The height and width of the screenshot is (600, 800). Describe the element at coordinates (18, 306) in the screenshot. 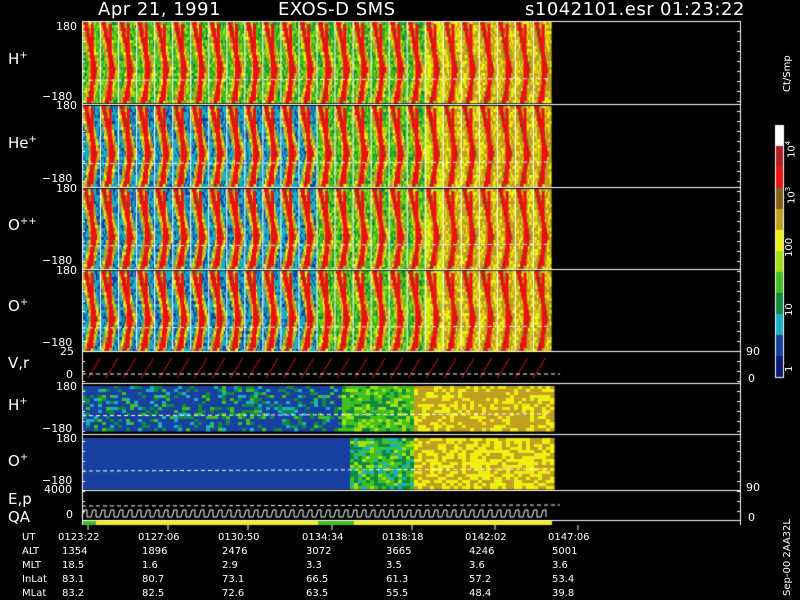

I see `panel-label-o-plus: O+` at that location.